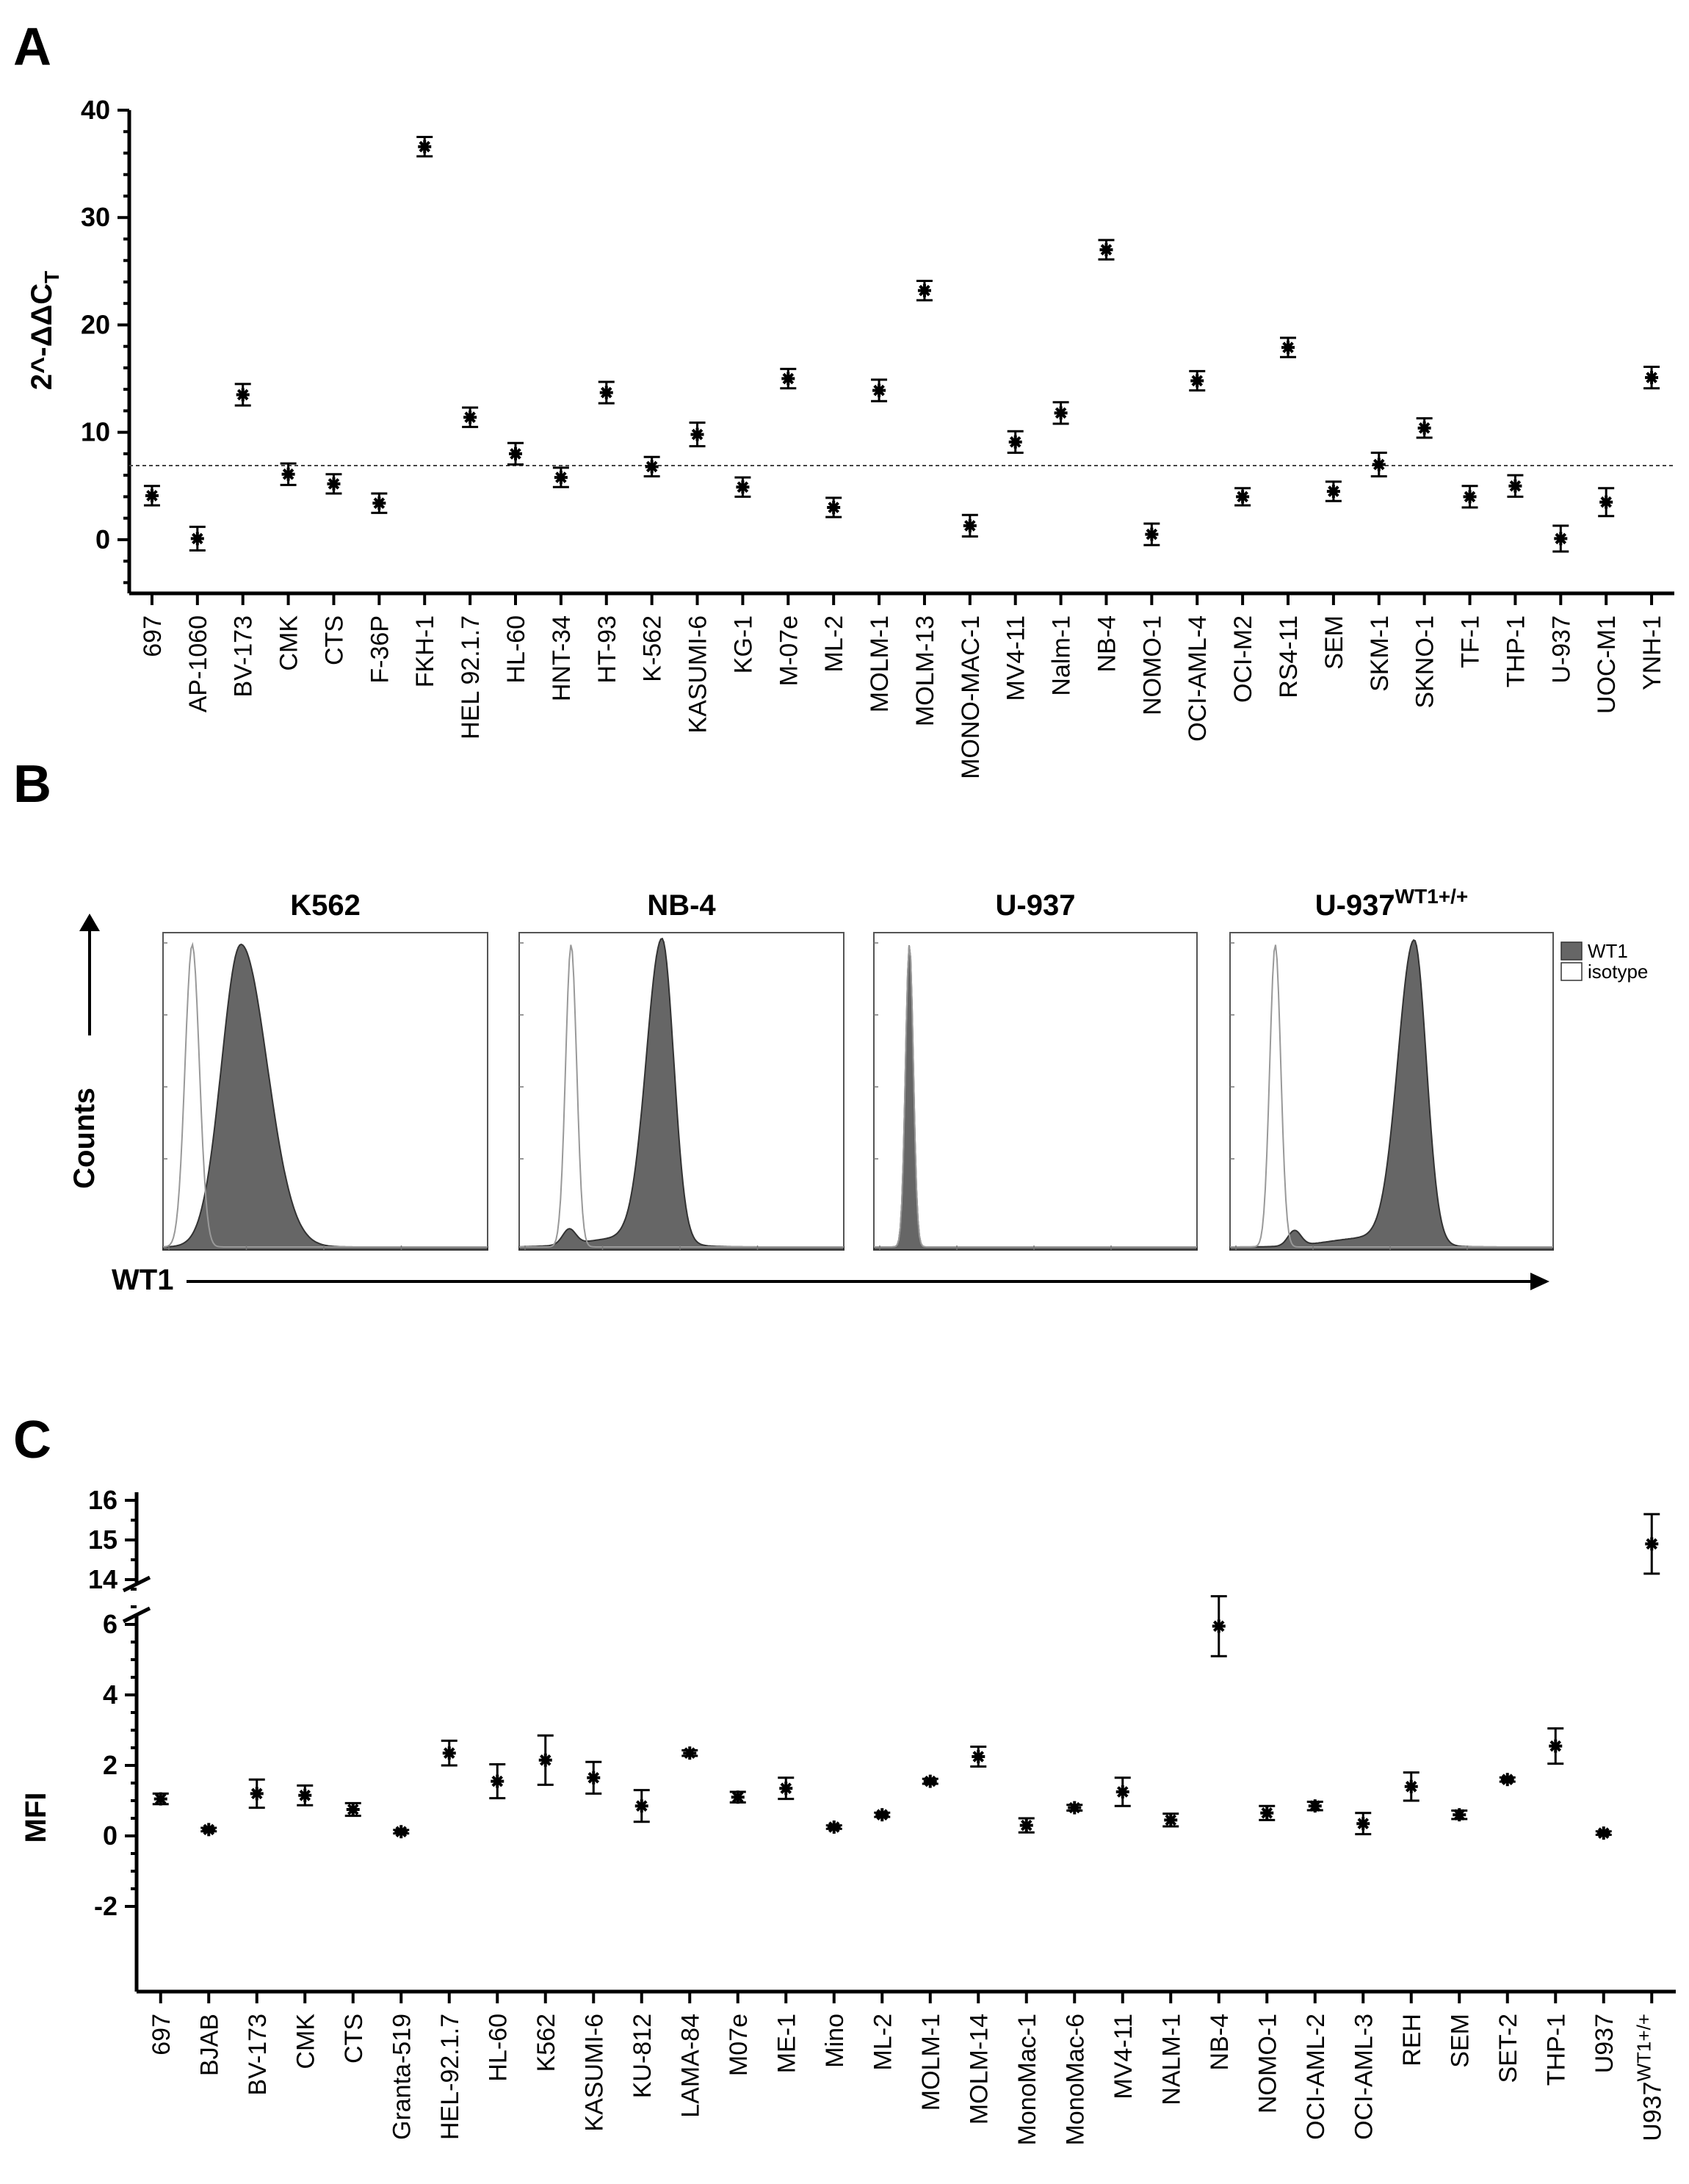 The height and width of the screenshot is (2184, 1689). I want to click on panel-c-x-tick-label-main: SET-2, so click(1508, 2048).